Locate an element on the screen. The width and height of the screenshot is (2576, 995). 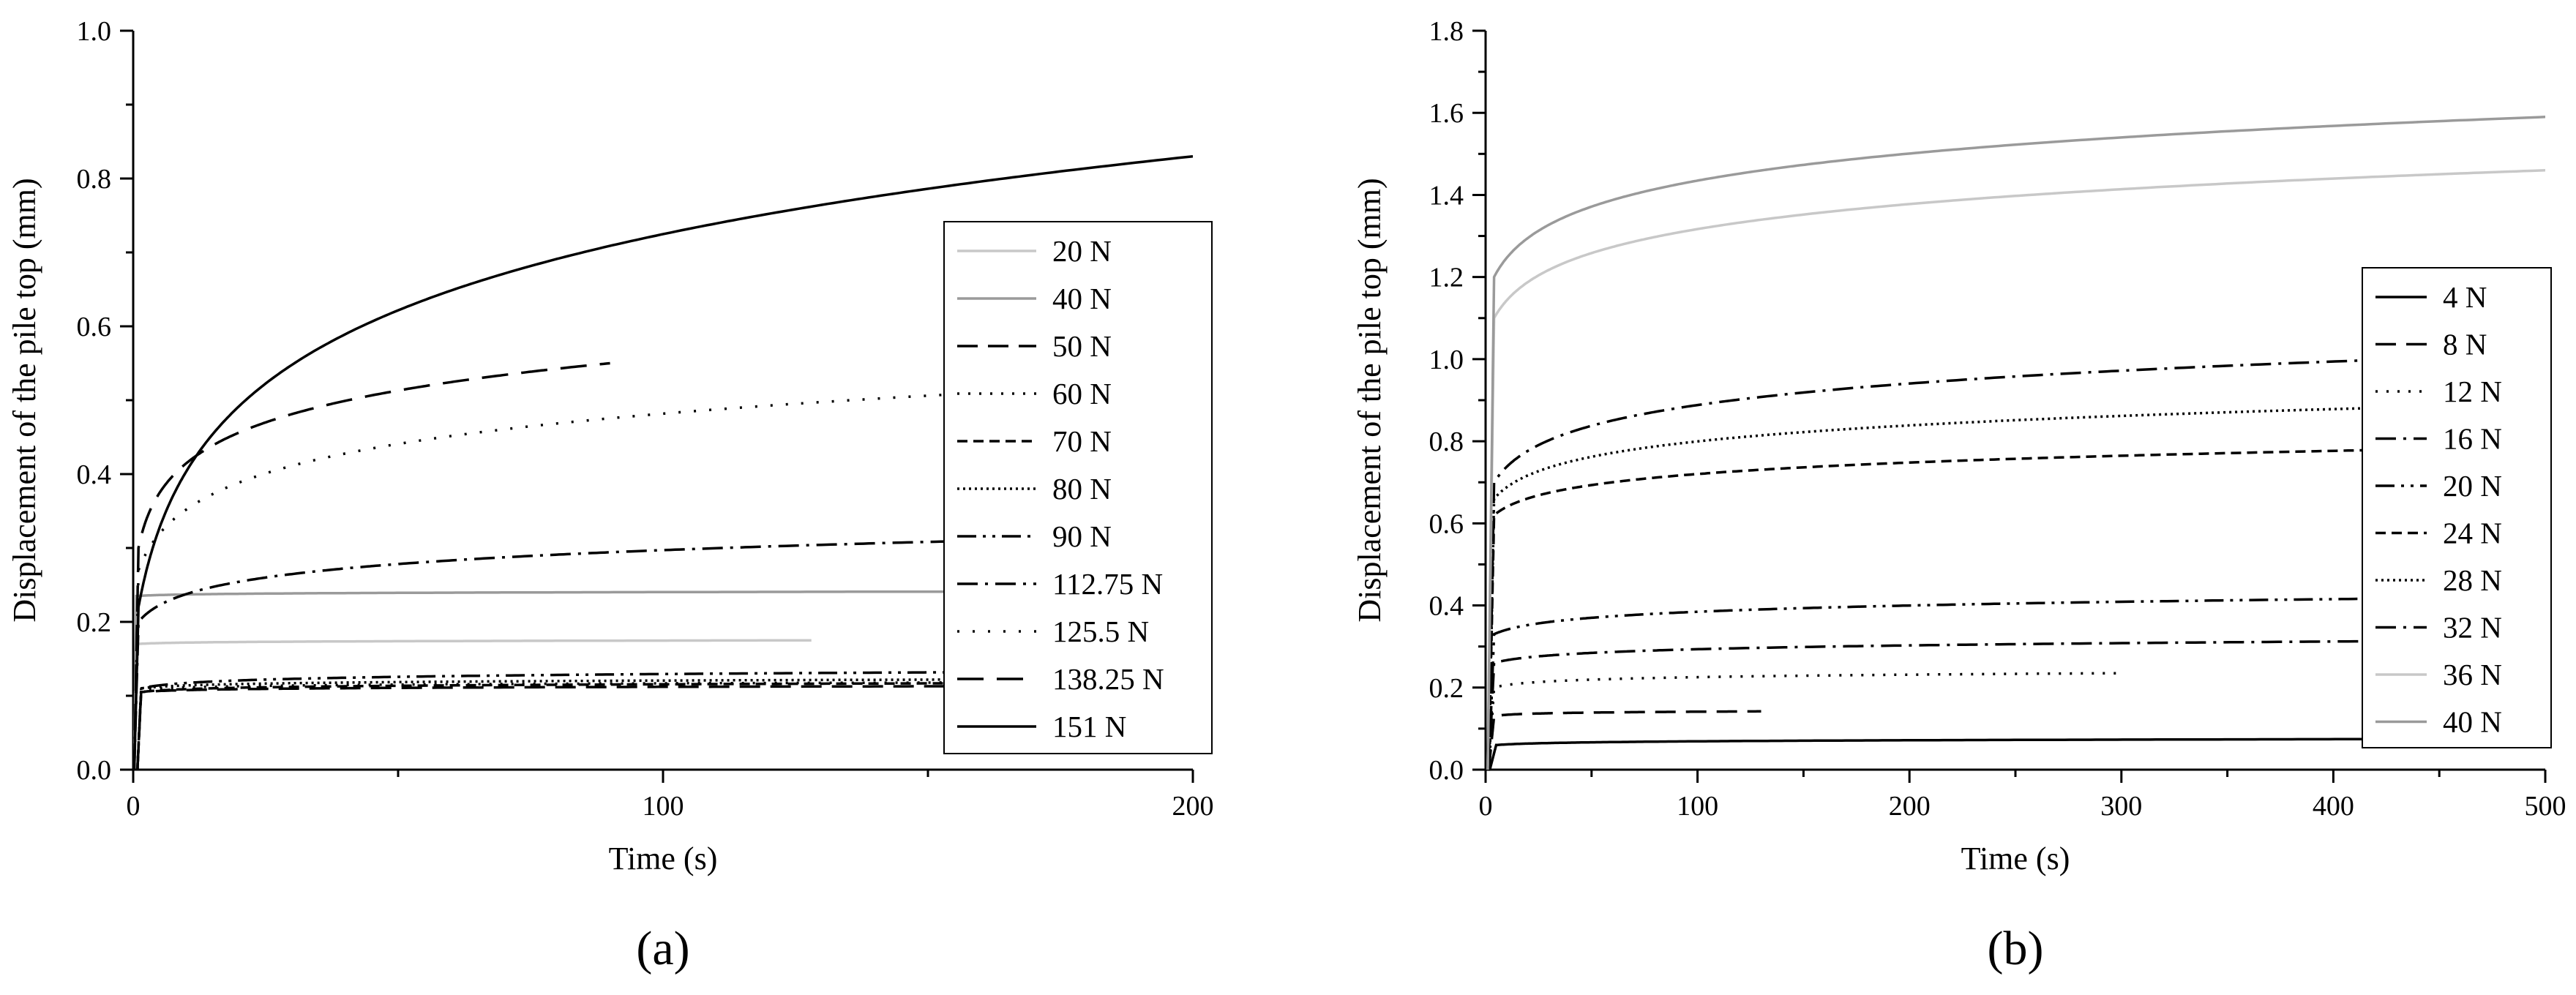
legend-label: 112.75 N is located at coordinates (1107, 584).